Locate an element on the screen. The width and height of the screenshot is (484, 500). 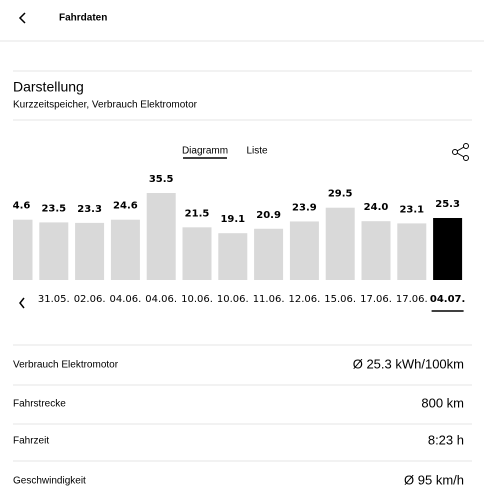
value-label: 19.1 is located at coordinates (232, 219).